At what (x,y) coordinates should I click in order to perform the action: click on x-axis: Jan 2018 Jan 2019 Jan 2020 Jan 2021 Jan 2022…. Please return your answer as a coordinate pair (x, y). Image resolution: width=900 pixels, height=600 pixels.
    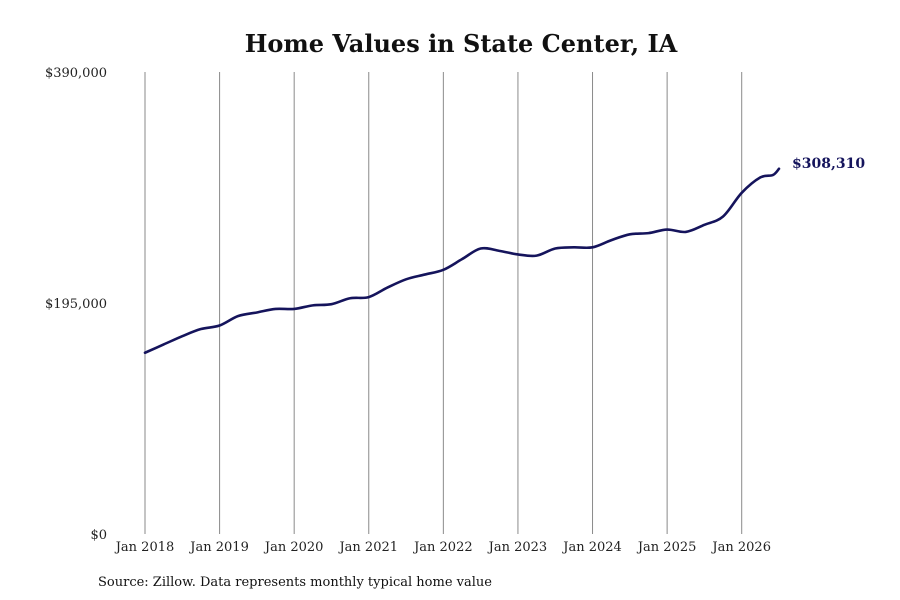
    Looking at the image, I should click on (442, 547).